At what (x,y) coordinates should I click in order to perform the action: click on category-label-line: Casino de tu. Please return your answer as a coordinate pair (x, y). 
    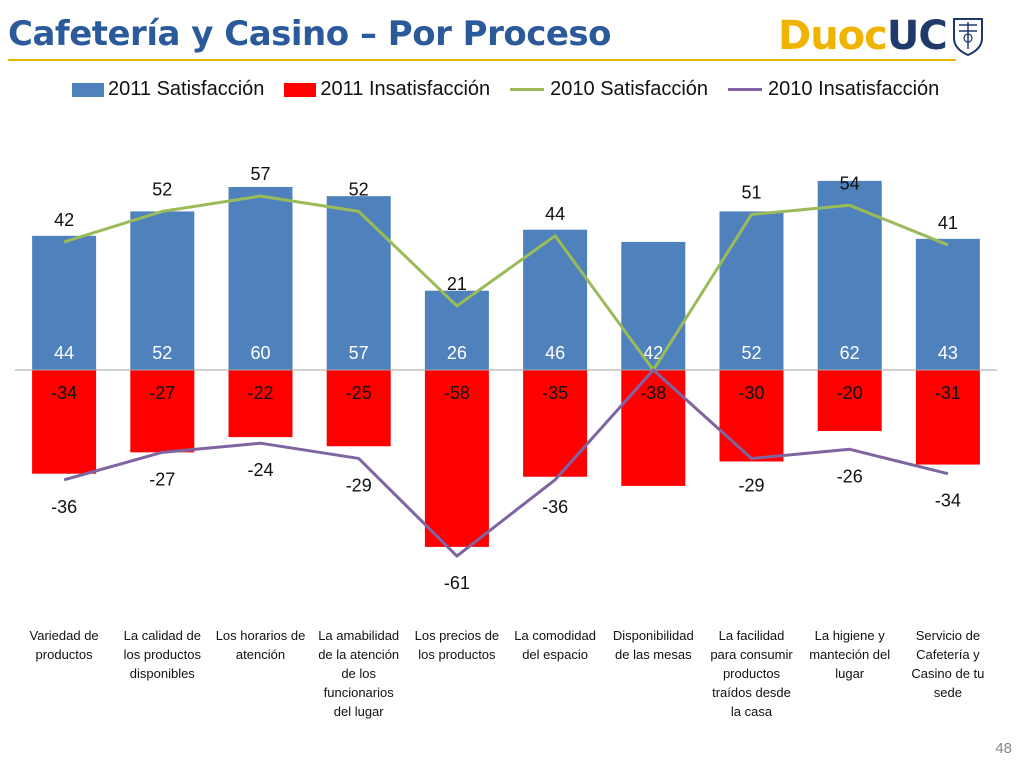
    Looking at the image, I should click on (948, 673).